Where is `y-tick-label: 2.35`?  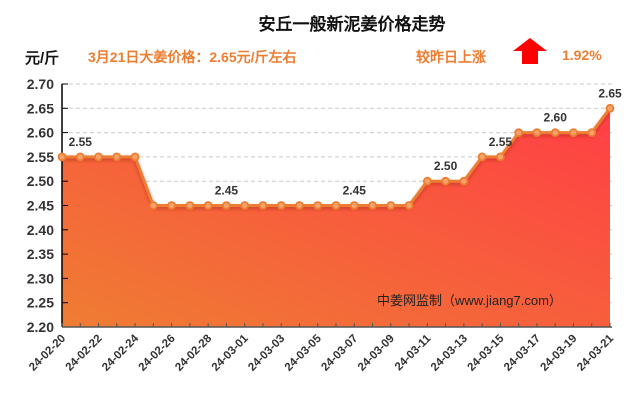
y-tick-label: 2.35 is located at coordinates (40, 254).